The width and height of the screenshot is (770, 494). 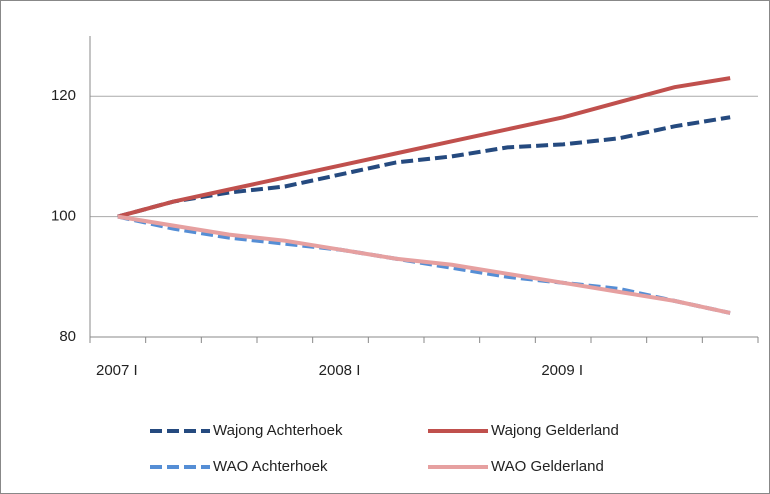 What do you see at coordinates (555, 430) in the screenshot?
I see `legend-label: Wajong Gelderland` at bounding box center [555, 430].